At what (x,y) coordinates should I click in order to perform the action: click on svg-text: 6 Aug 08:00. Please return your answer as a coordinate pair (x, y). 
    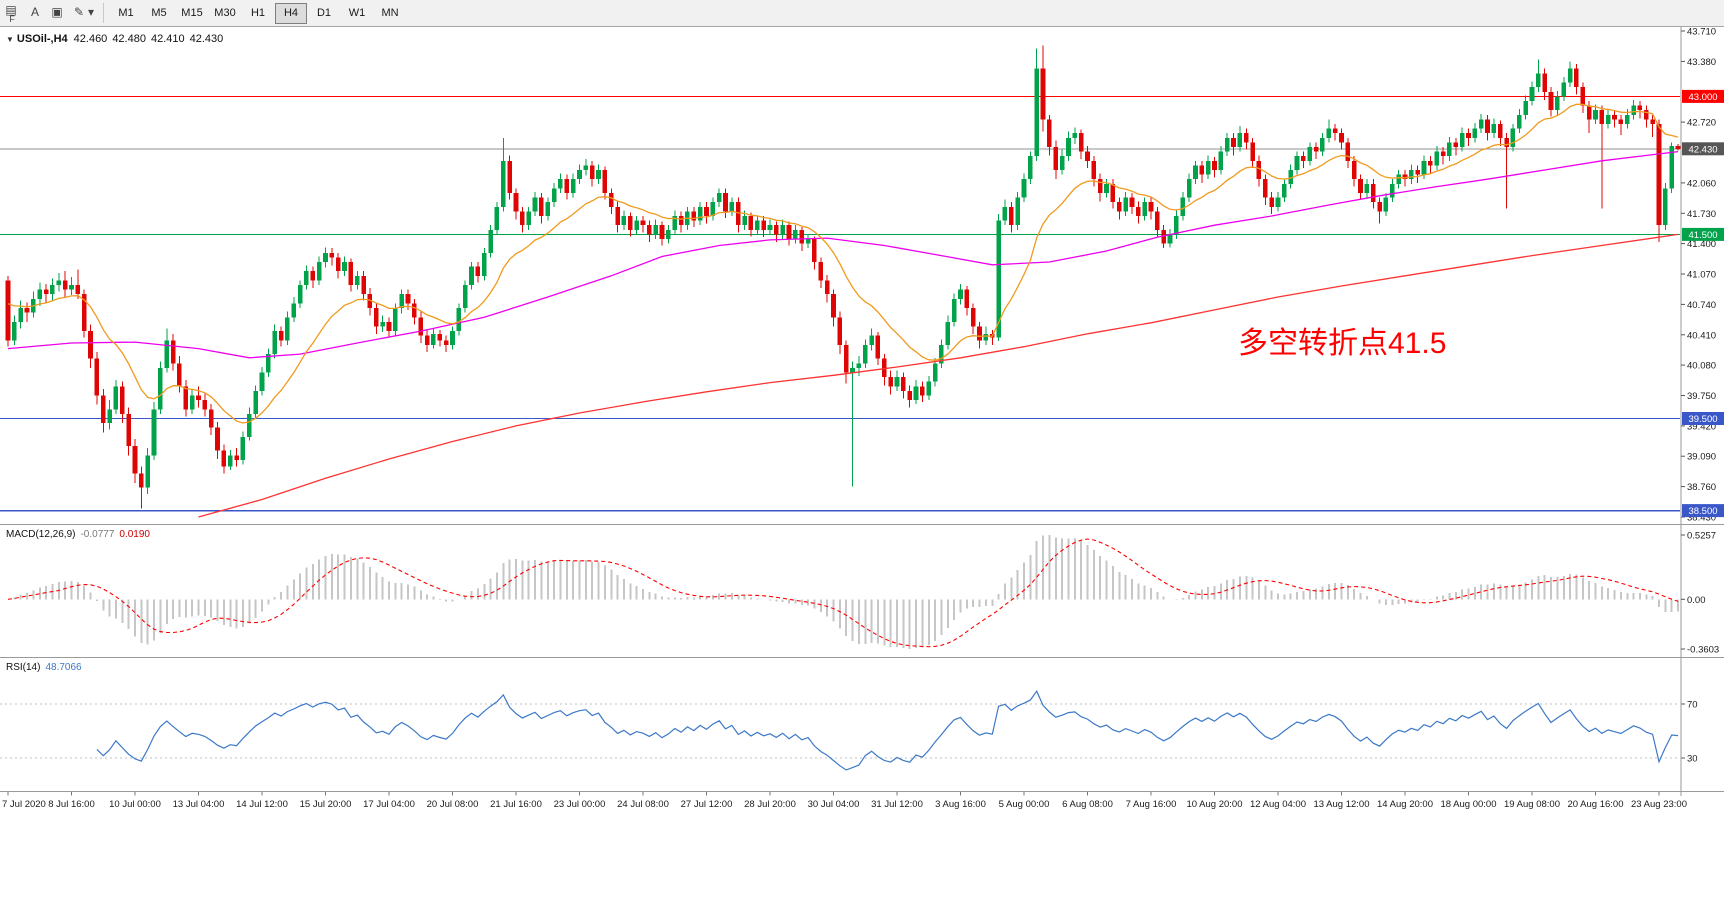
    Looking at the image, I should click on (1087, 804).